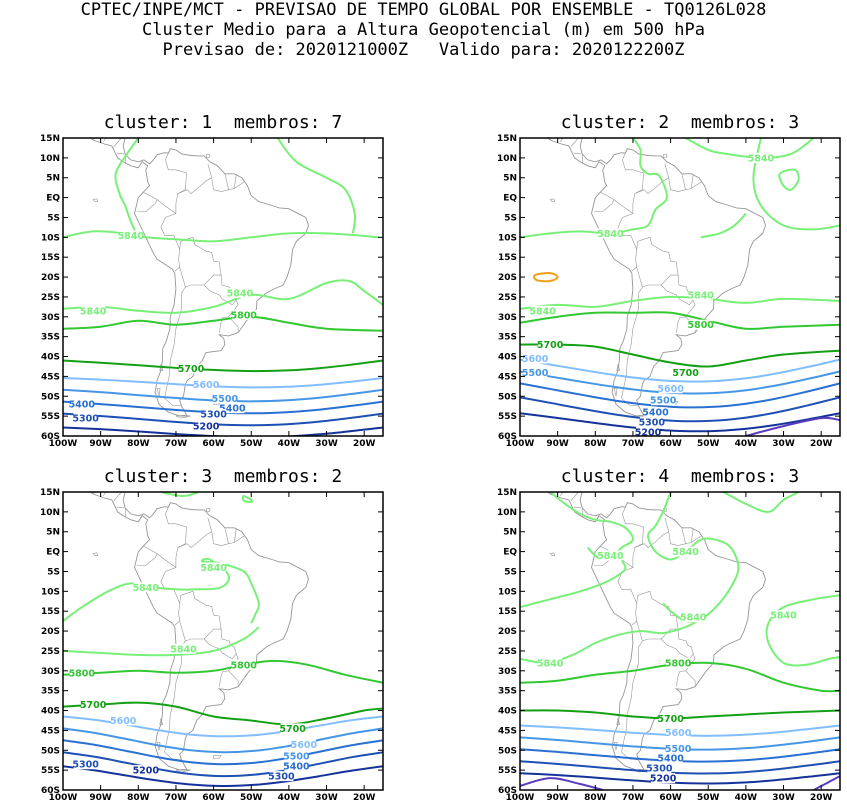  Describe the element at coordinates (176, 444) in the screenshot. I see `lon-label: 70W` at that location.